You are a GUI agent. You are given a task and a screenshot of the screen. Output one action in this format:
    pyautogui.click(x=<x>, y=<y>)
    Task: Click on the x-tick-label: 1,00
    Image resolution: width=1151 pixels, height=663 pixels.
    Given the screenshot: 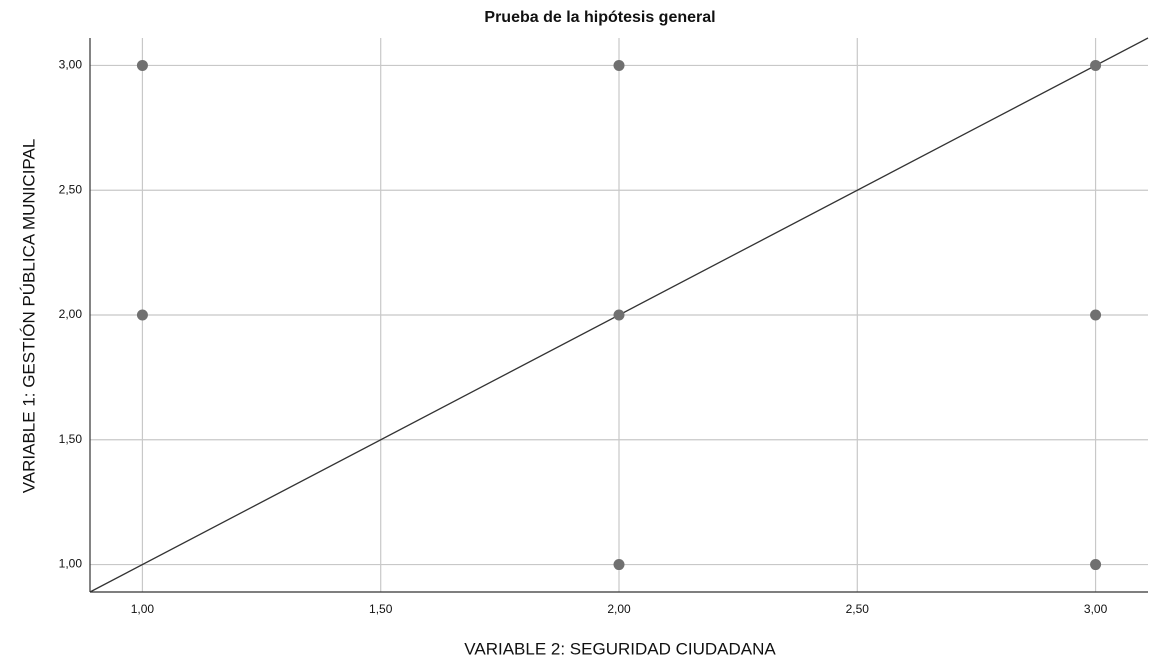 What is the action you would take?
    pyautogui.click(x=143, y=609)
    